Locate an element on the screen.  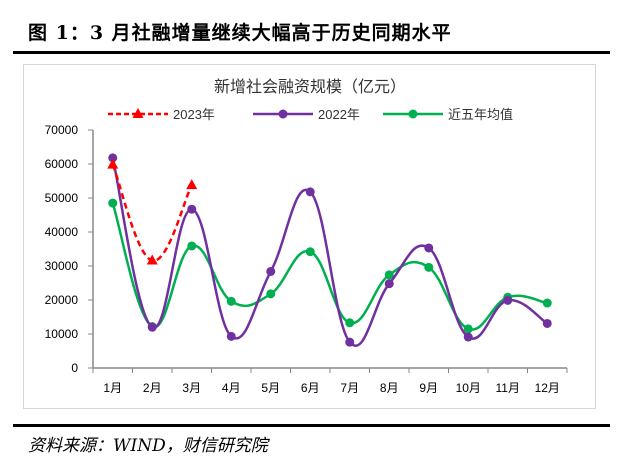
y-tick-label: 30000 is located at coordinates (62, 266).